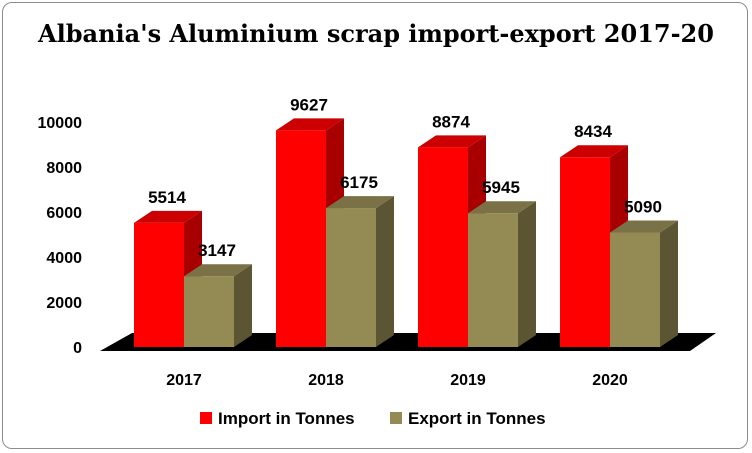 The width and height of the screenshot is (752, 453). I want to click on bar-export-2017, so click(218, 305).